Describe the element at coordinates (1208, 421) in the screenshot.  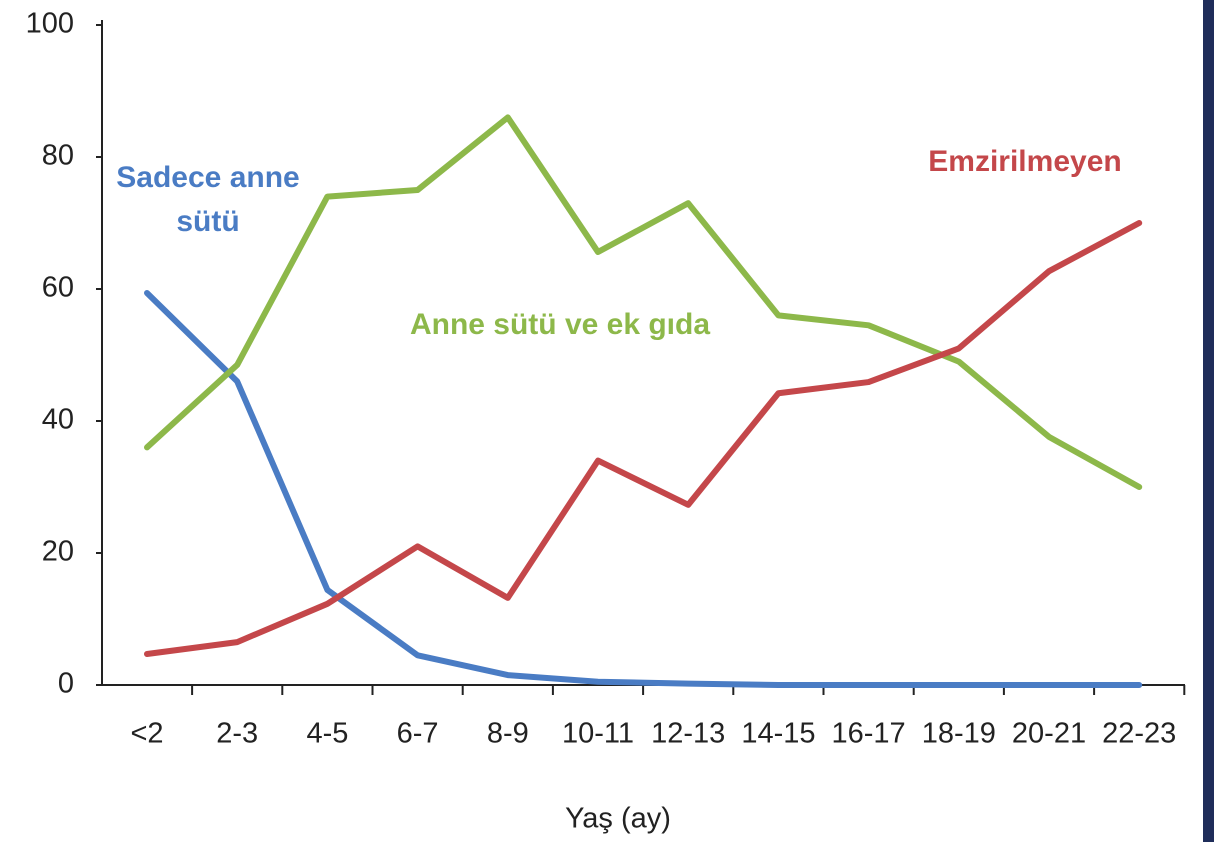
I see `frame-edge` at that location.